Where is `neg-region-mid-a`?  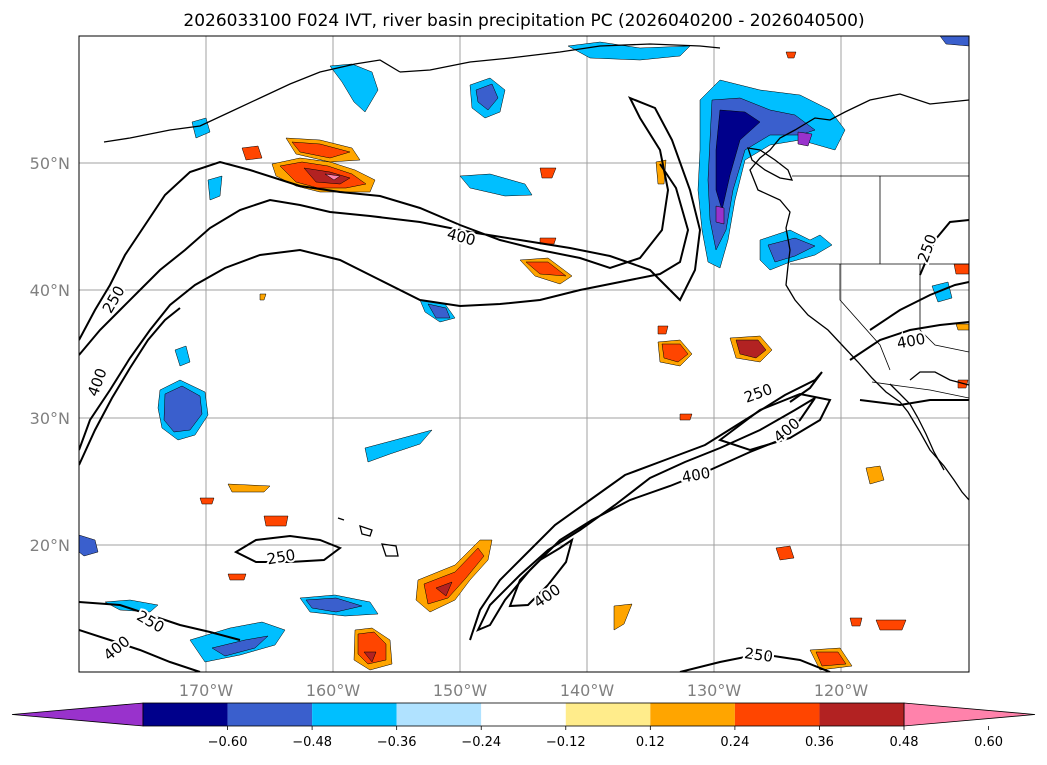 neg-region-mid-a is located at coordinates (398, 446).